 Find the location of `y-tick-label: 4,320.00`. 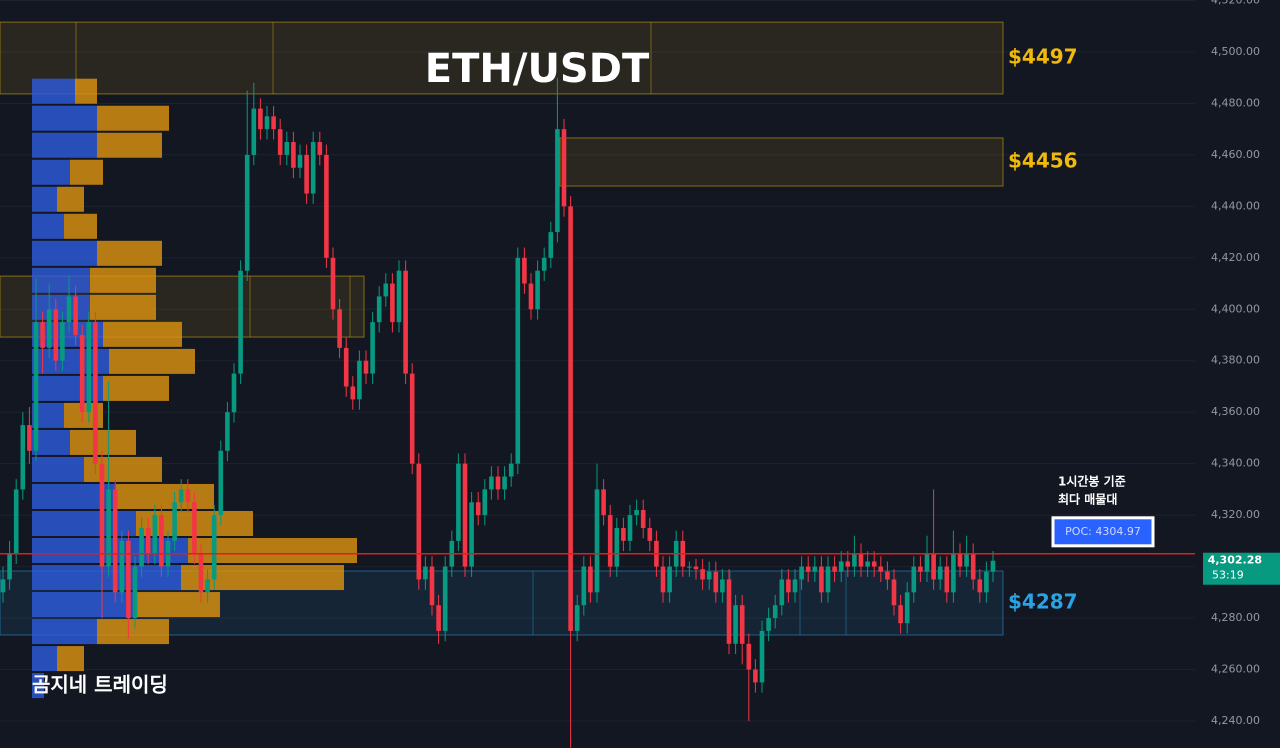

y-tick-label: 4,320.00 is located at coordinates (1235, 514).